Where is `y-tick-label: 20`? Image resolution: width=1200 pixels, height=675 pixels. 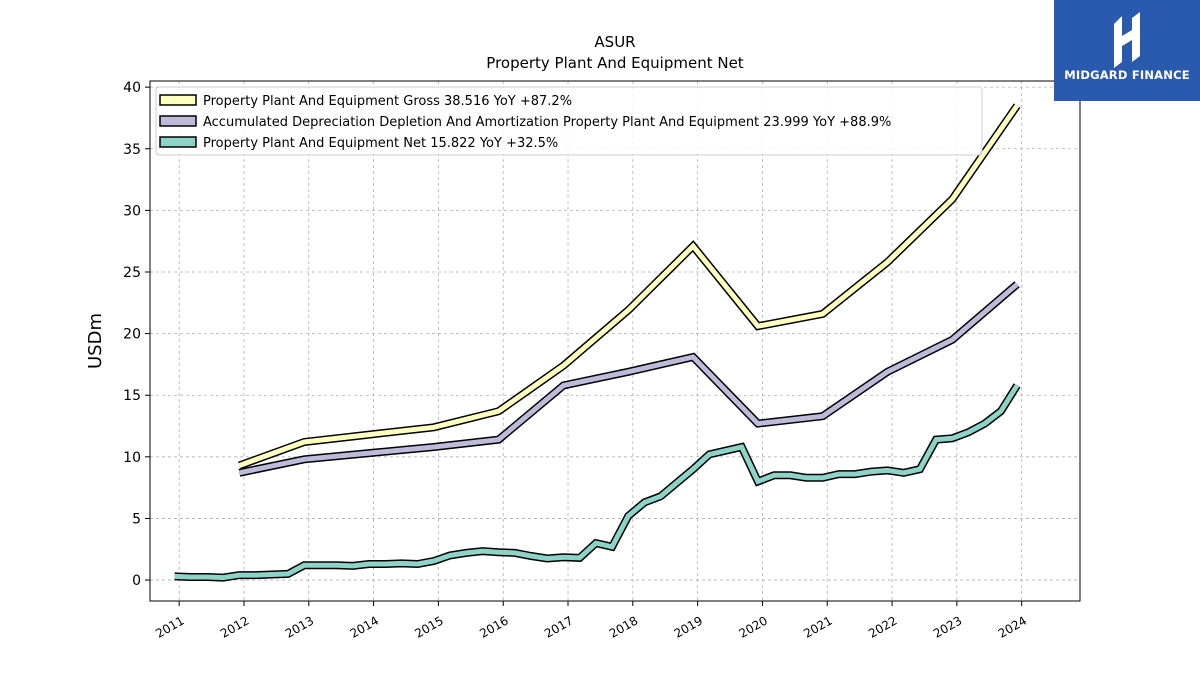 y-tick-label: 20 is located at coordinates (132, 335).